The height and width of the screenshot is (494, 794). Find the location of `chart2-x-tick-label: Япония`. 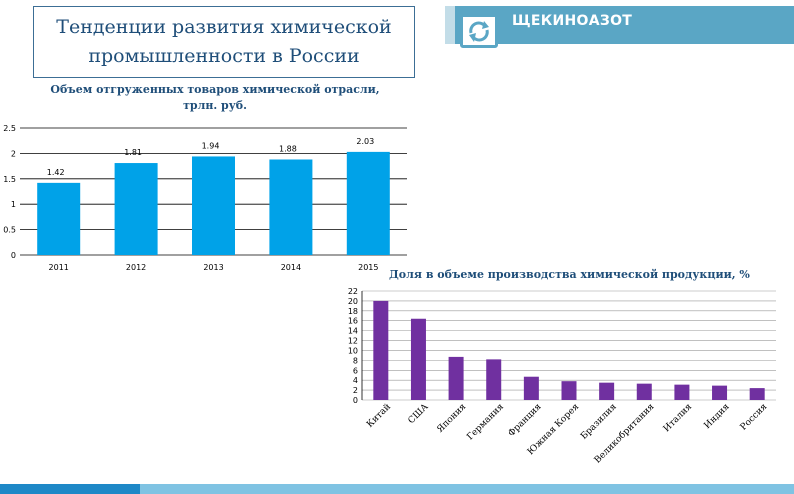

chart2-x-tick-label: Япония is located at coordinates (451, 418).